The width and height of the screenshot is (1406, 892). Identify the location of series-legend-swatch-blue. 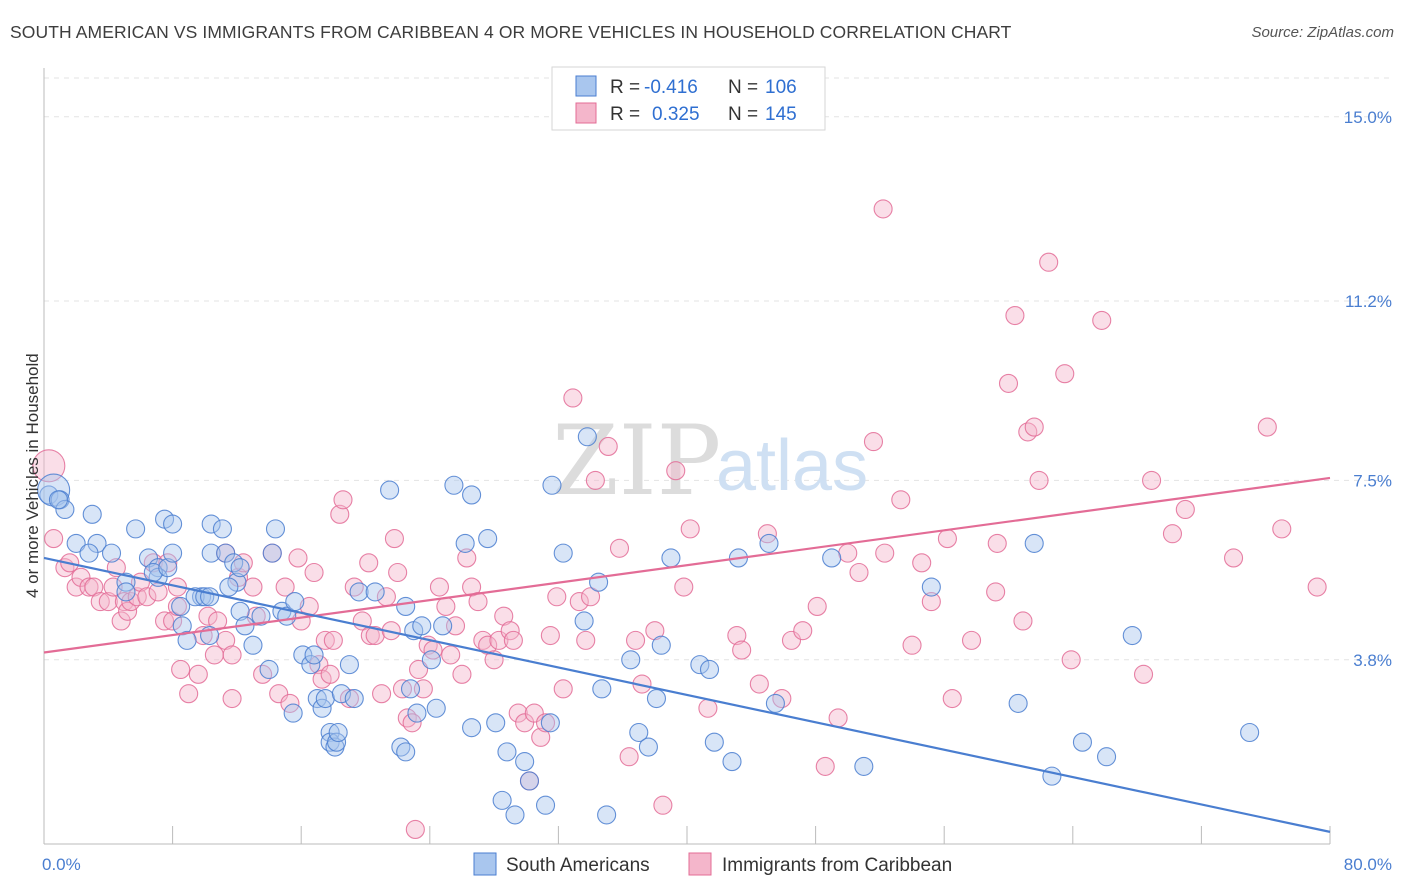
(485, 864).